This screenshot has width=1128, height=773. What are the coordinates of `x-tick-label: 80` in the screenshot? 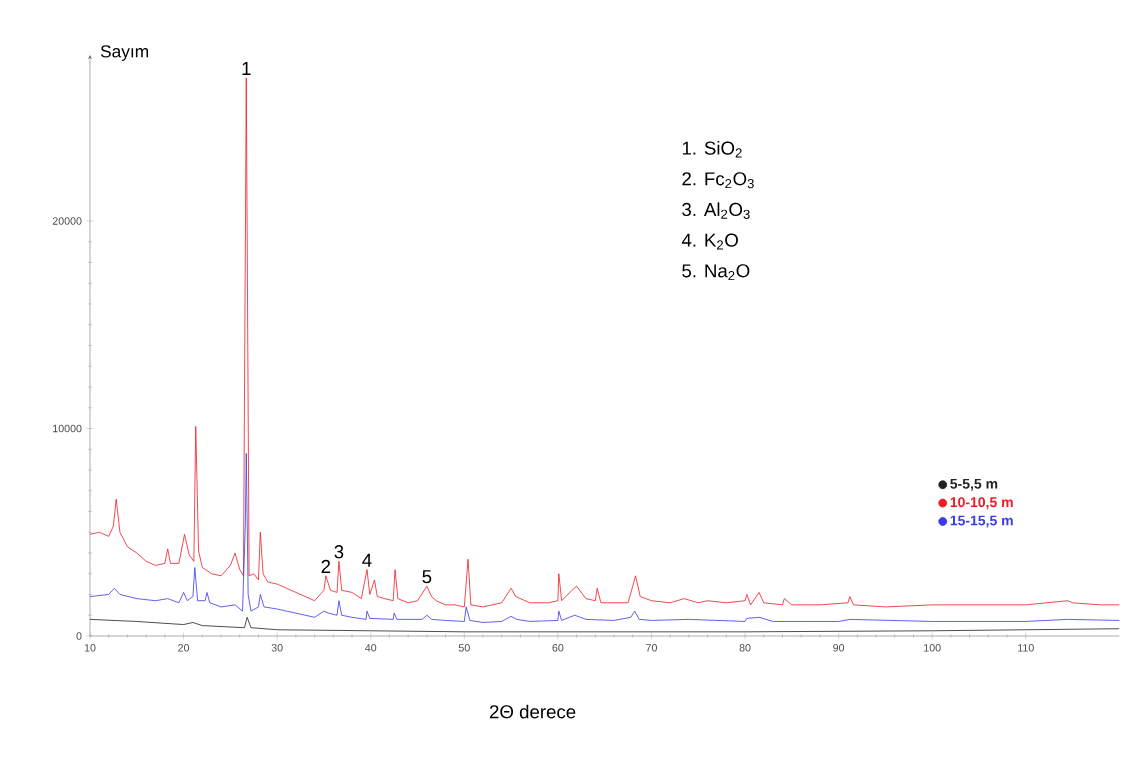 It's located at (745, 648).